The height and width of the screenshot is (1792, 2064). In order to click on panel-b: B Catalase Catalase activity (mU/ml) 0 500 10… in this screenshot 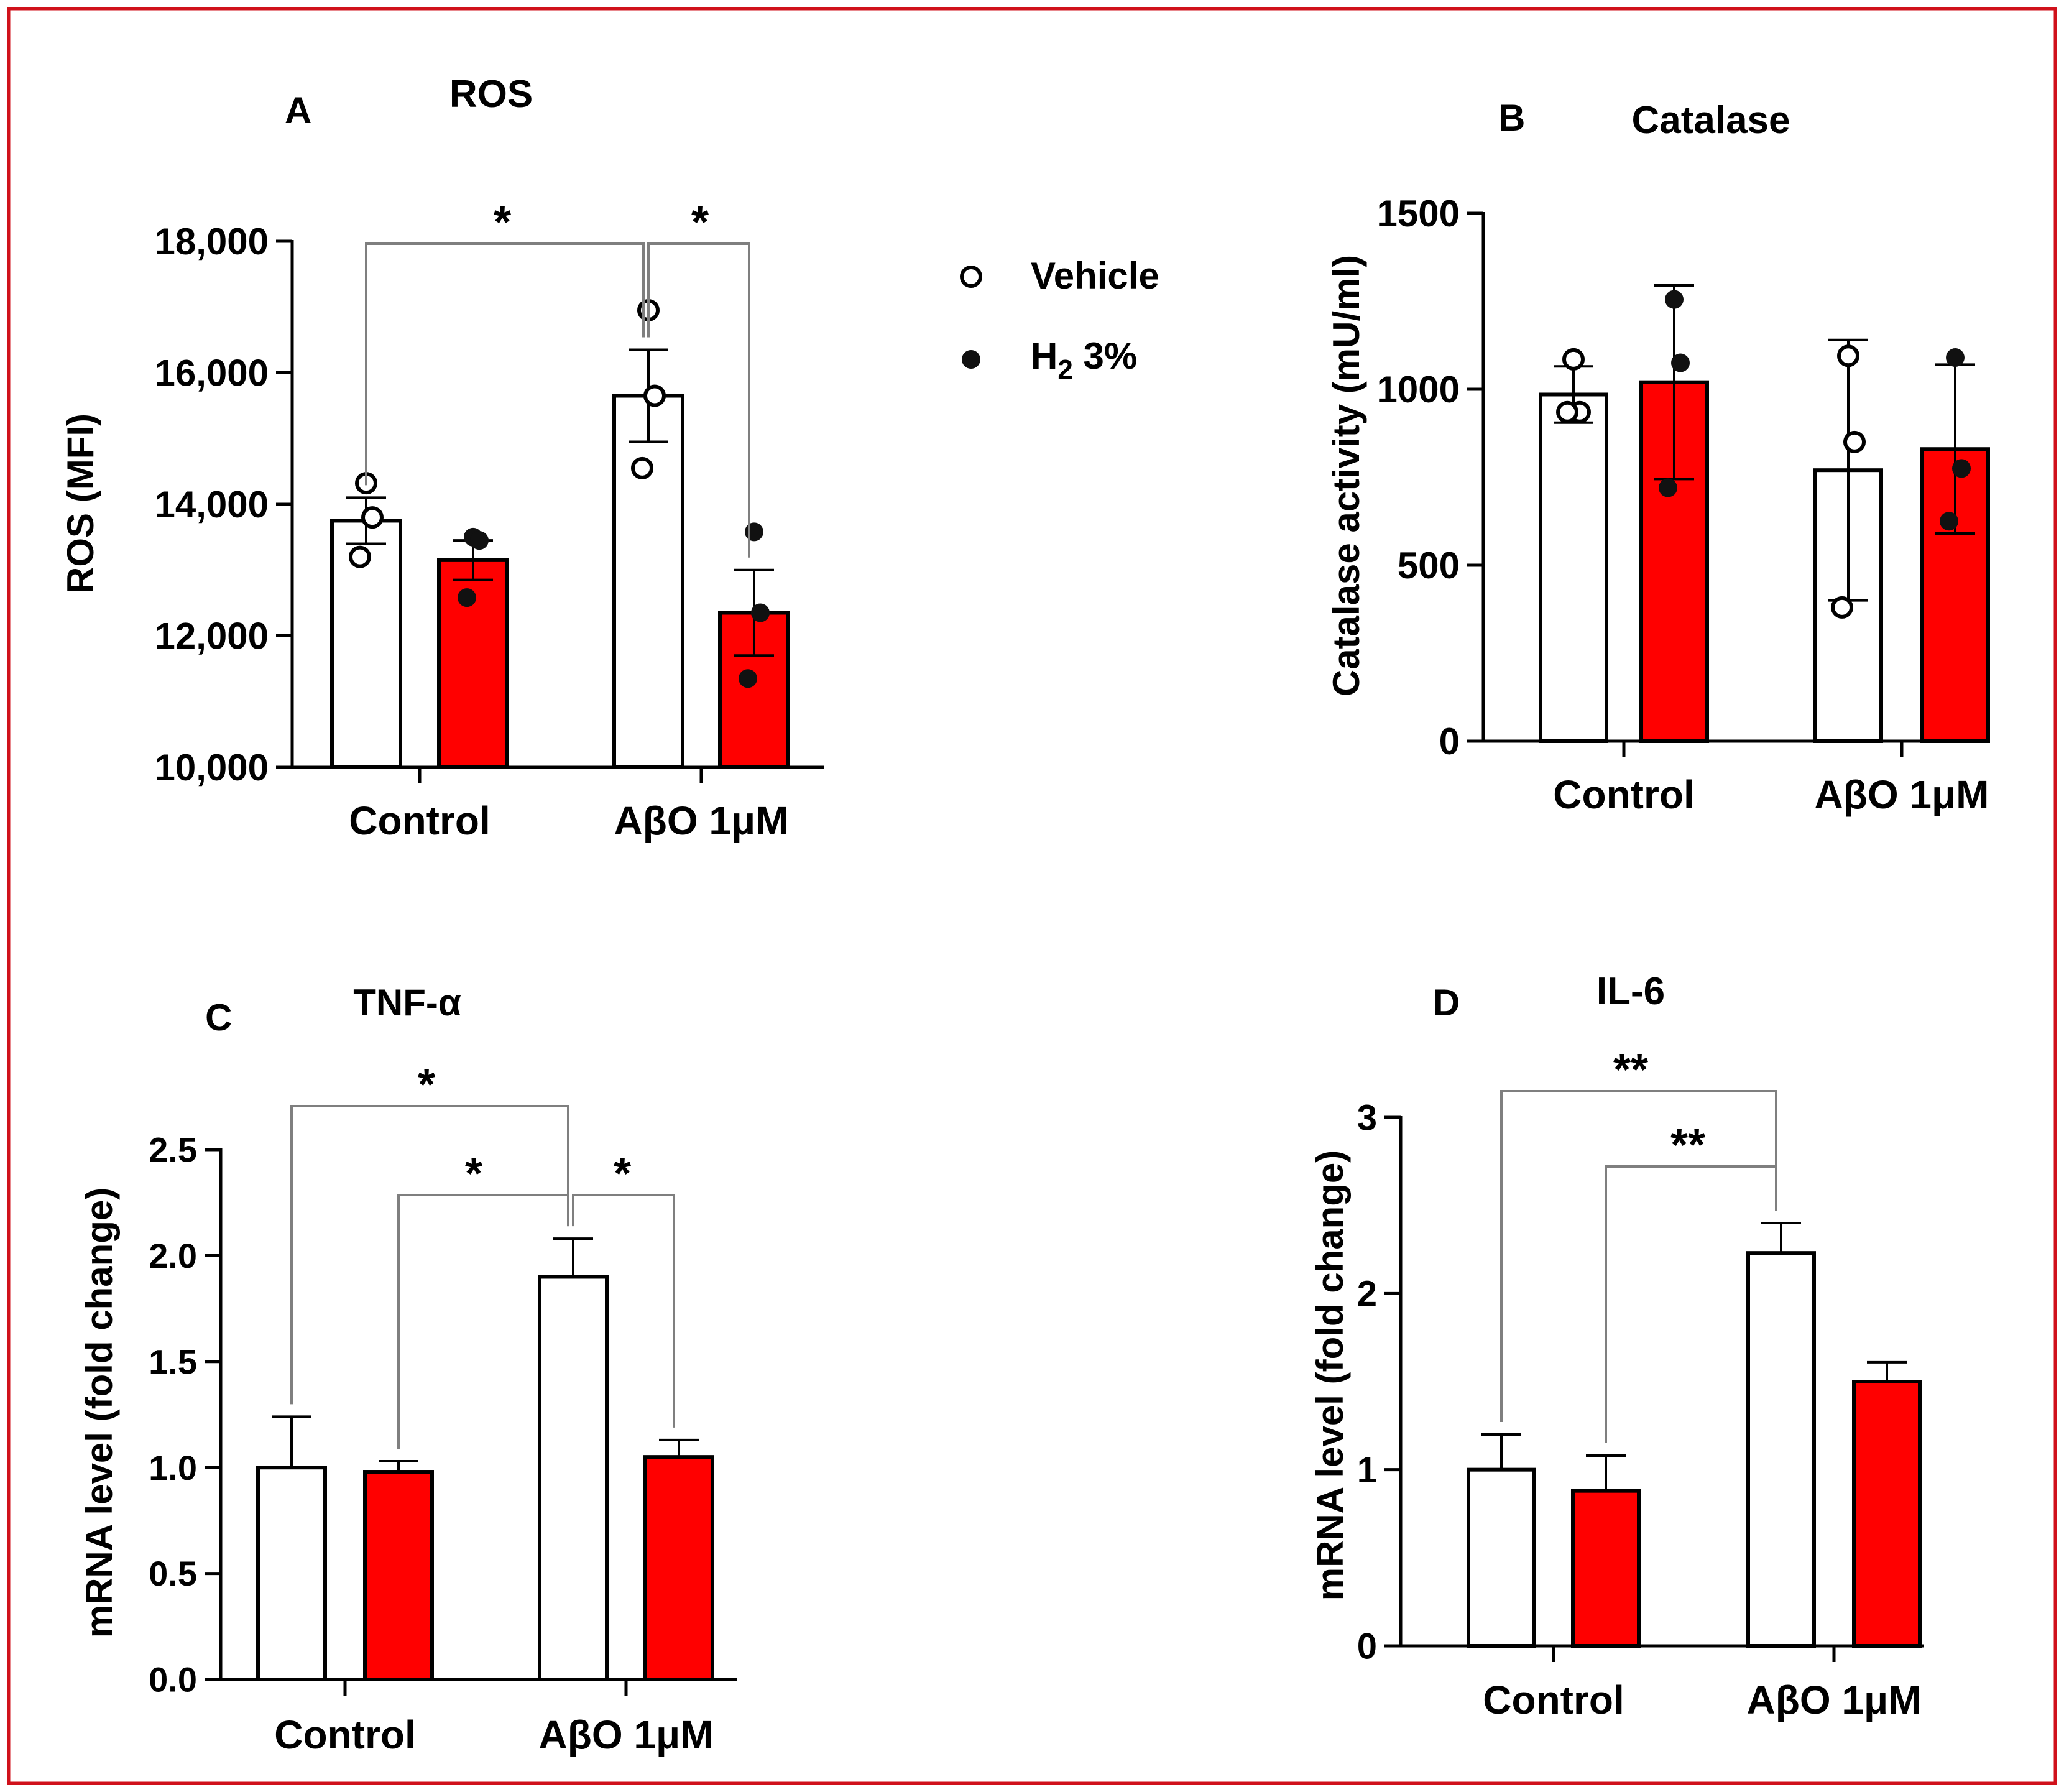, I will do `click(1657, 457)`.